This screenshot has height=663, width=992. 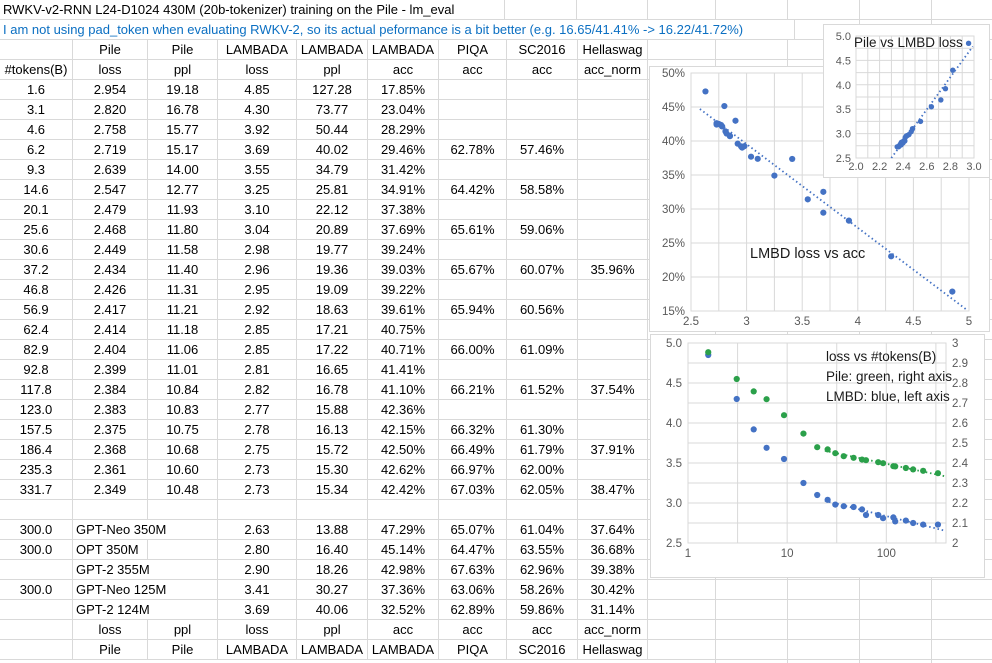 I want to click on table-cell: 61.79%, so click(x=542, y=450).